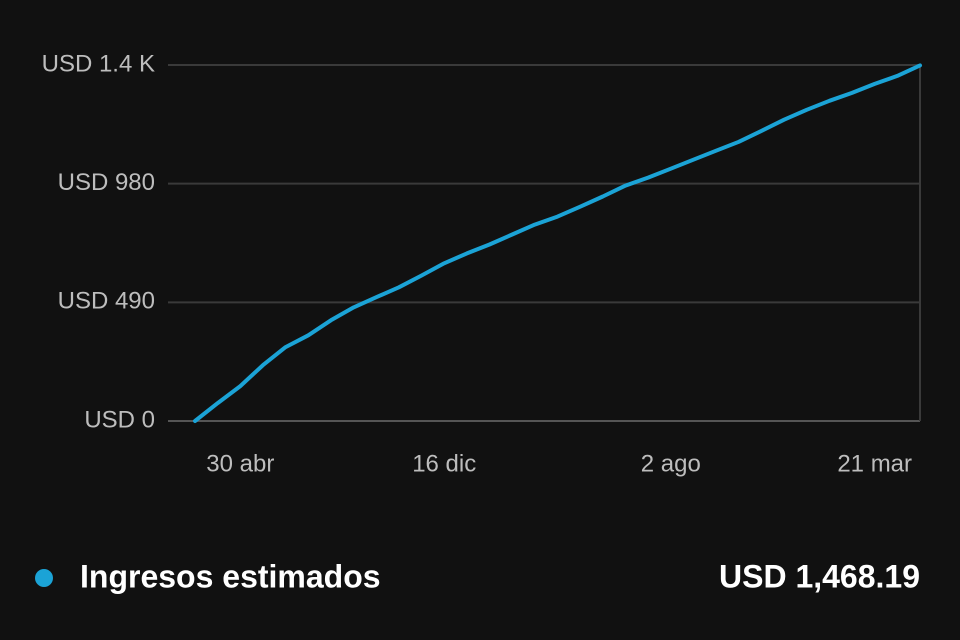  I want to click on x-tick-label: 2 ago, so click(671, 463).